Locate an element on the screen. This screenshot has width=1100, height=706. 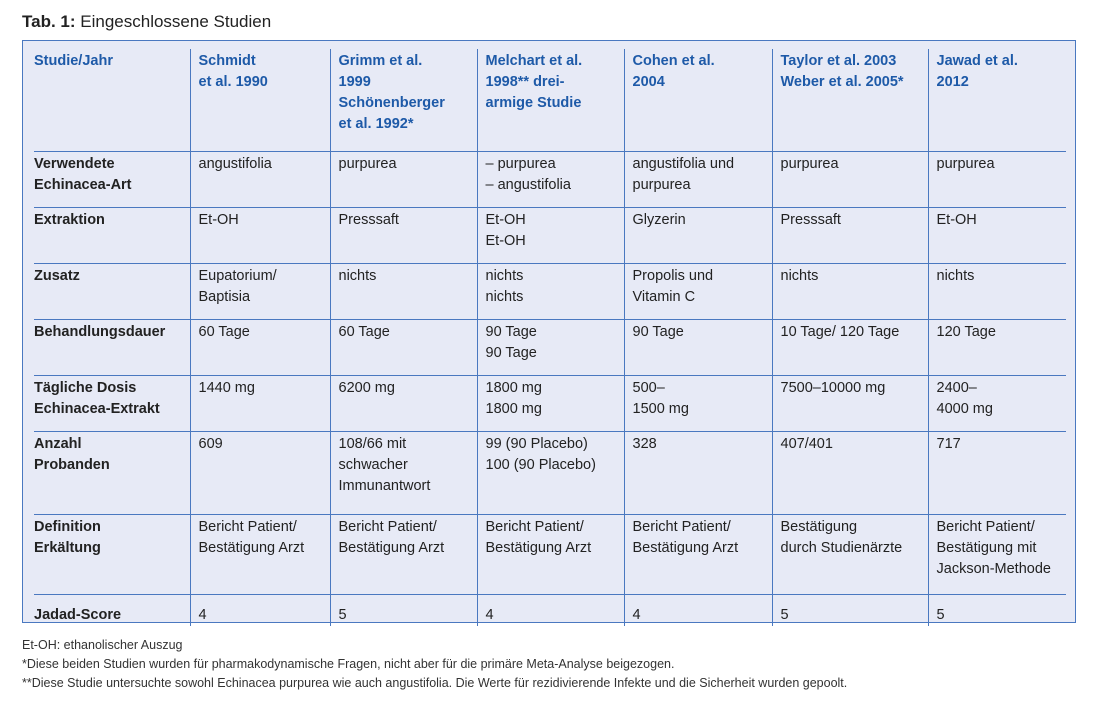
table-cell: 1440 mg is located at coordinates (259, 403).